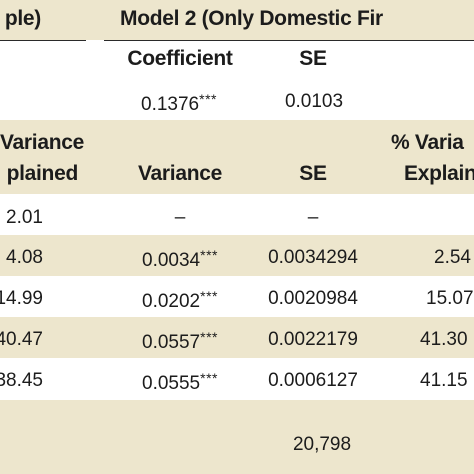 The width and height of the screenshot is (474, 474). I want to click on row5-variance: 0.0555***, so click(180, 382).